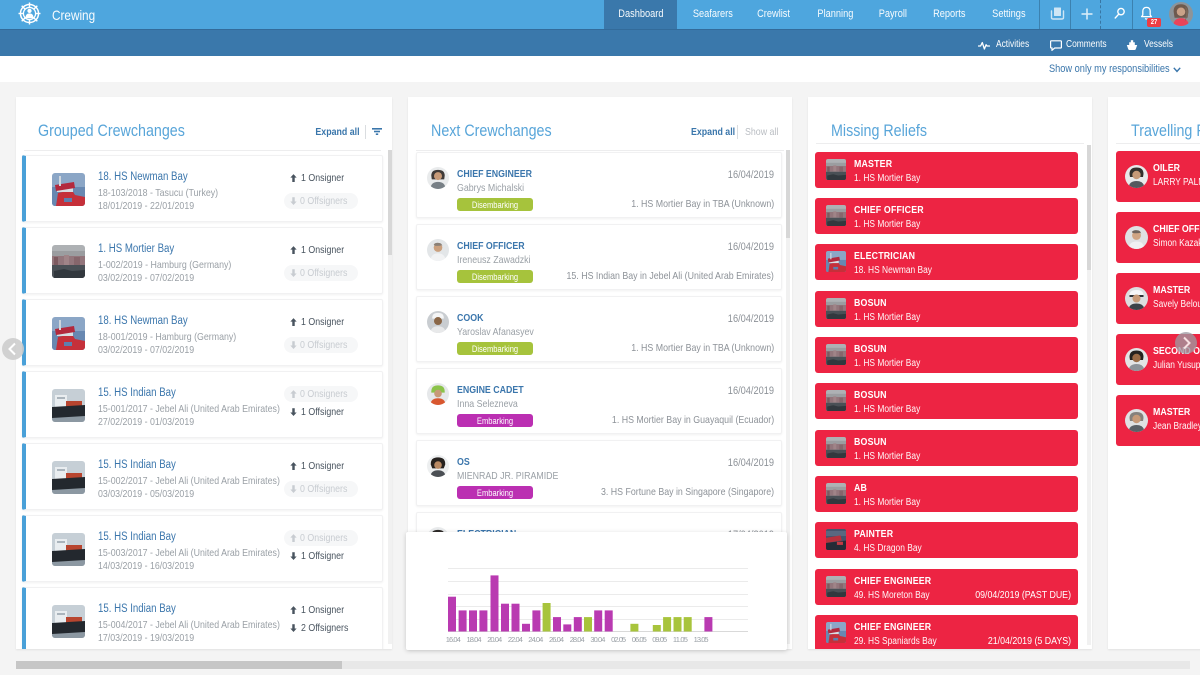 This screenshot has height=675, width=1200. I want to click on svg-text: 30.04, so click(597, 639).